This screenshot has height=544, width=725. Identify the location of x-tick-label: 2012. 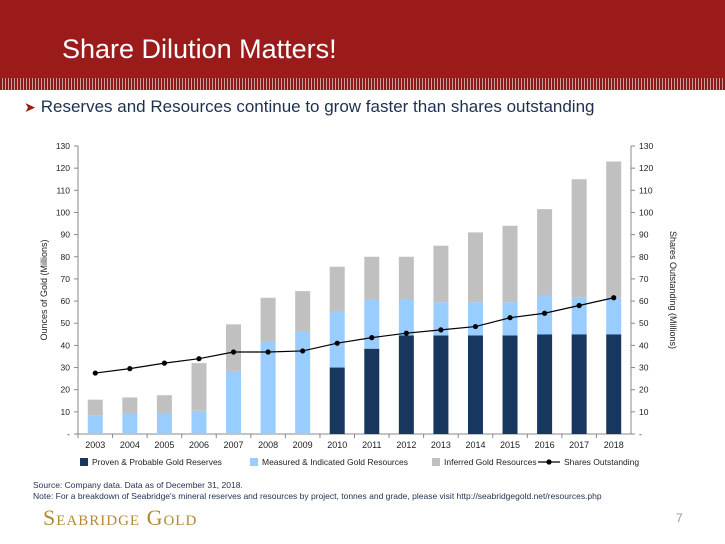
(406, 445).